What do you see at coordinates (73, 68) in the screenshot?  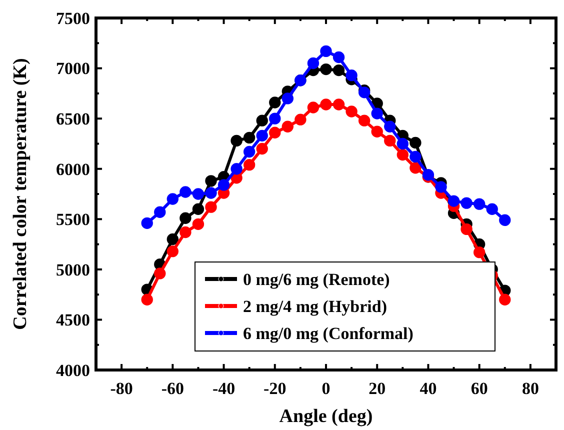 I see `y-tick-label: 7000` at bounding box center [73, 68].